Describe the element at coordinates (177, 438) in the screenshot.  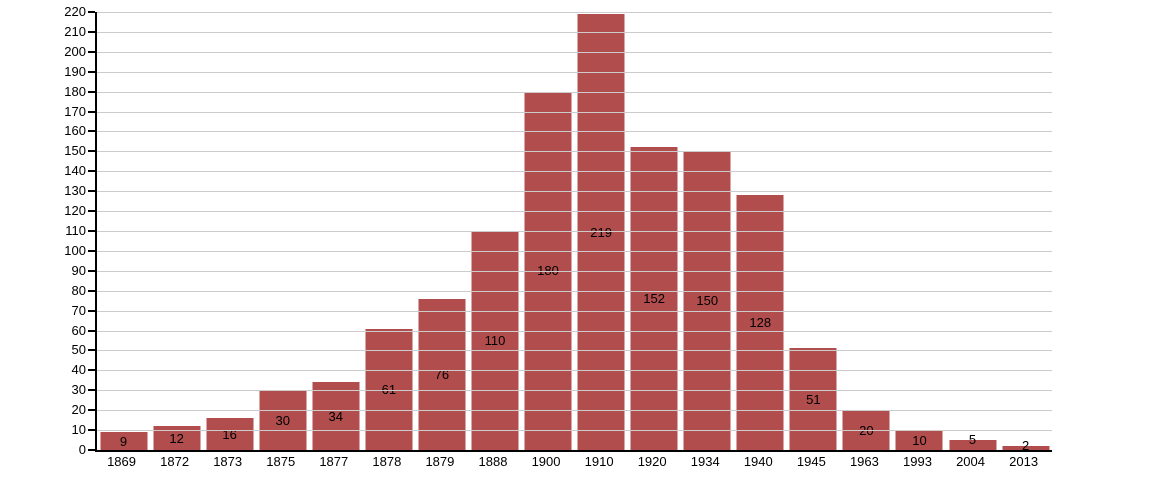
I see `bar: 12` at that location.